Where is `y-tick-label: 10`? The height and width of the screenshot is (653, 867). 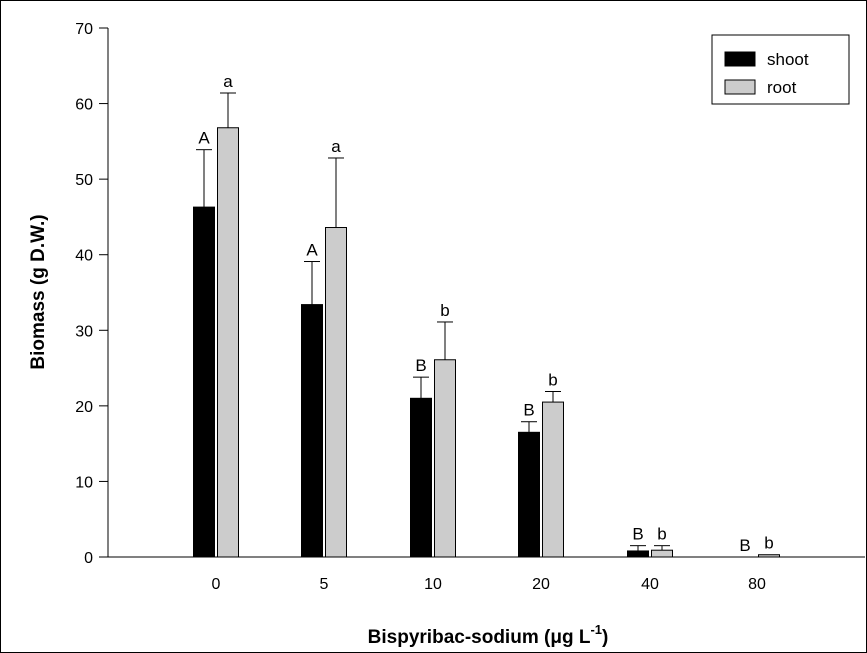 y-tick-label: 10 is located at coordinates (84, 482).